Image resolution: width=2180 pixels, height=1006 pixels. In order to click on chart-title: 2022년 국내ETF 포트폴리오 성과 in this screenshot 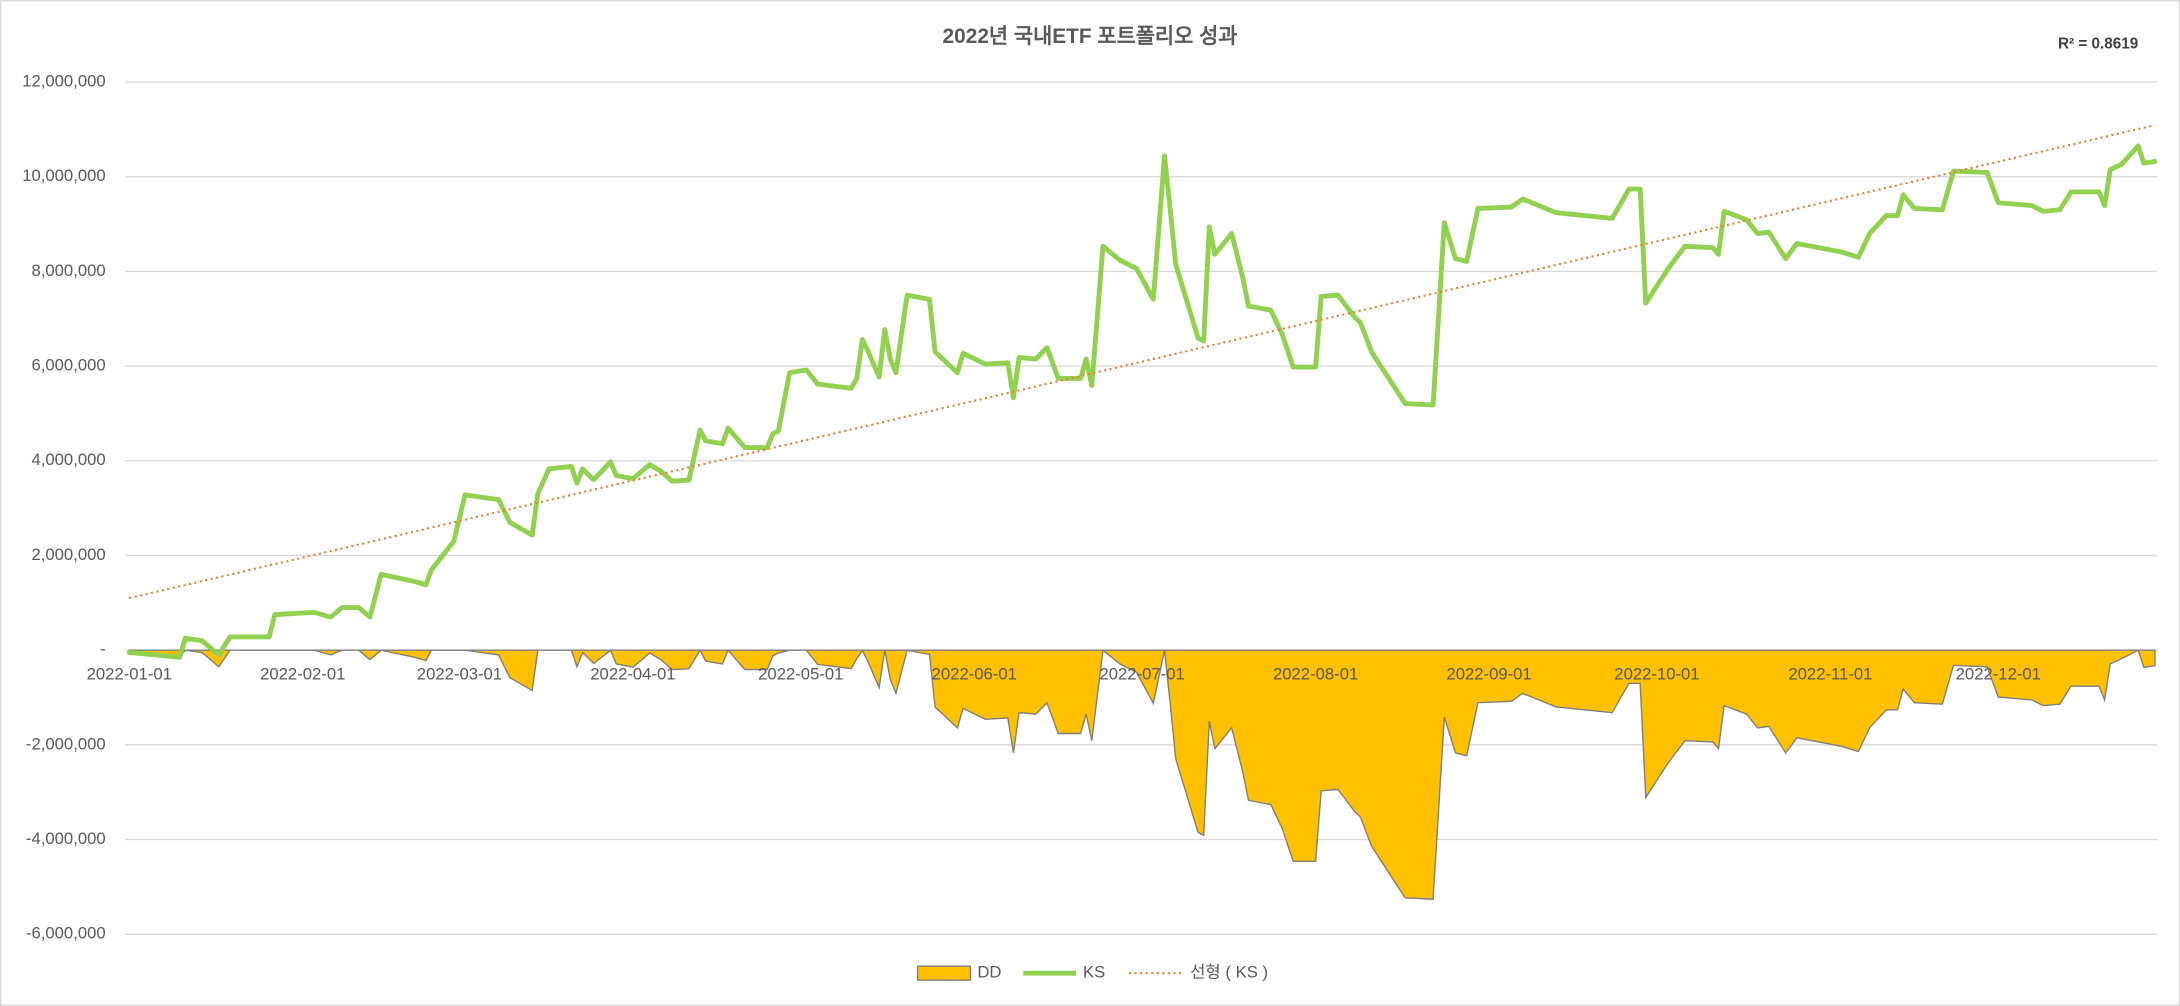, I will do `click(1090, 36)`.